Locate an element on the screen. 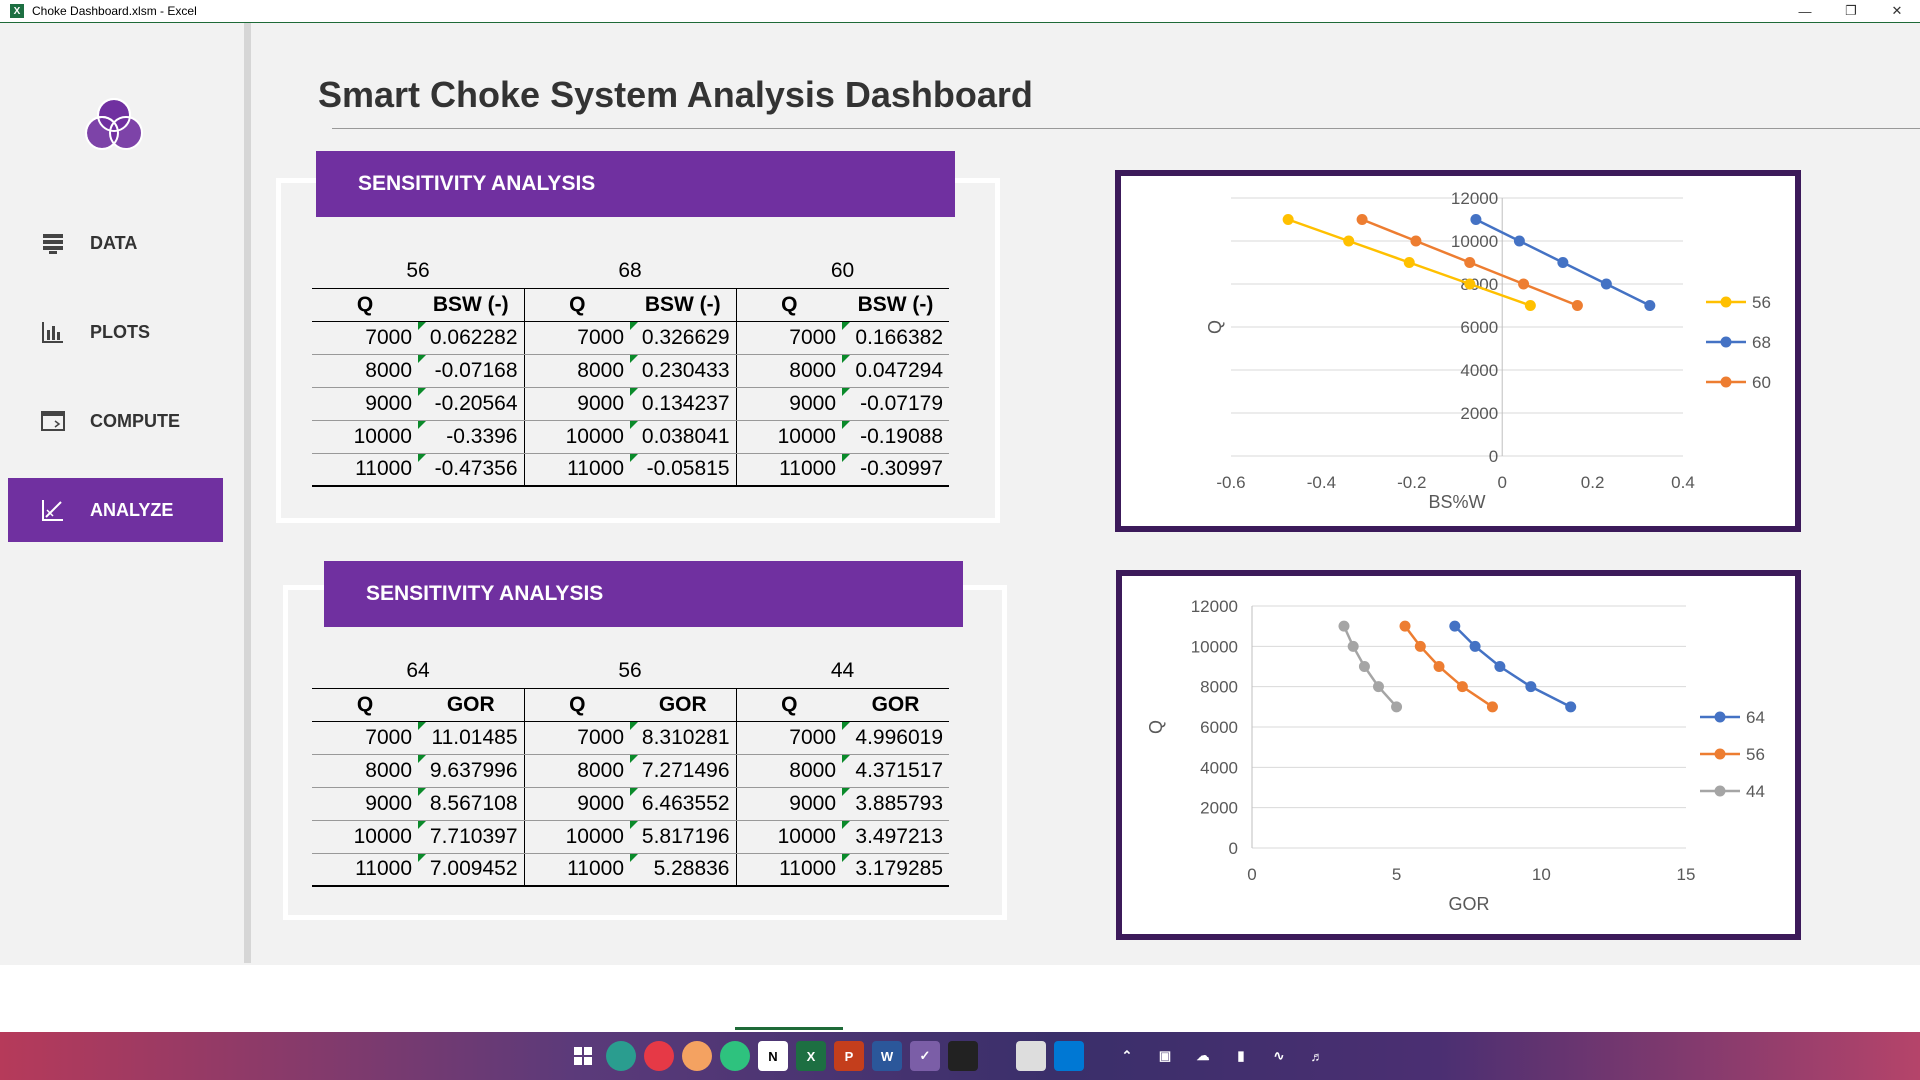 This screenshot has height=1080, width=1920. onedrive-icon: ☁ is located at coordinates (1203, 1055).